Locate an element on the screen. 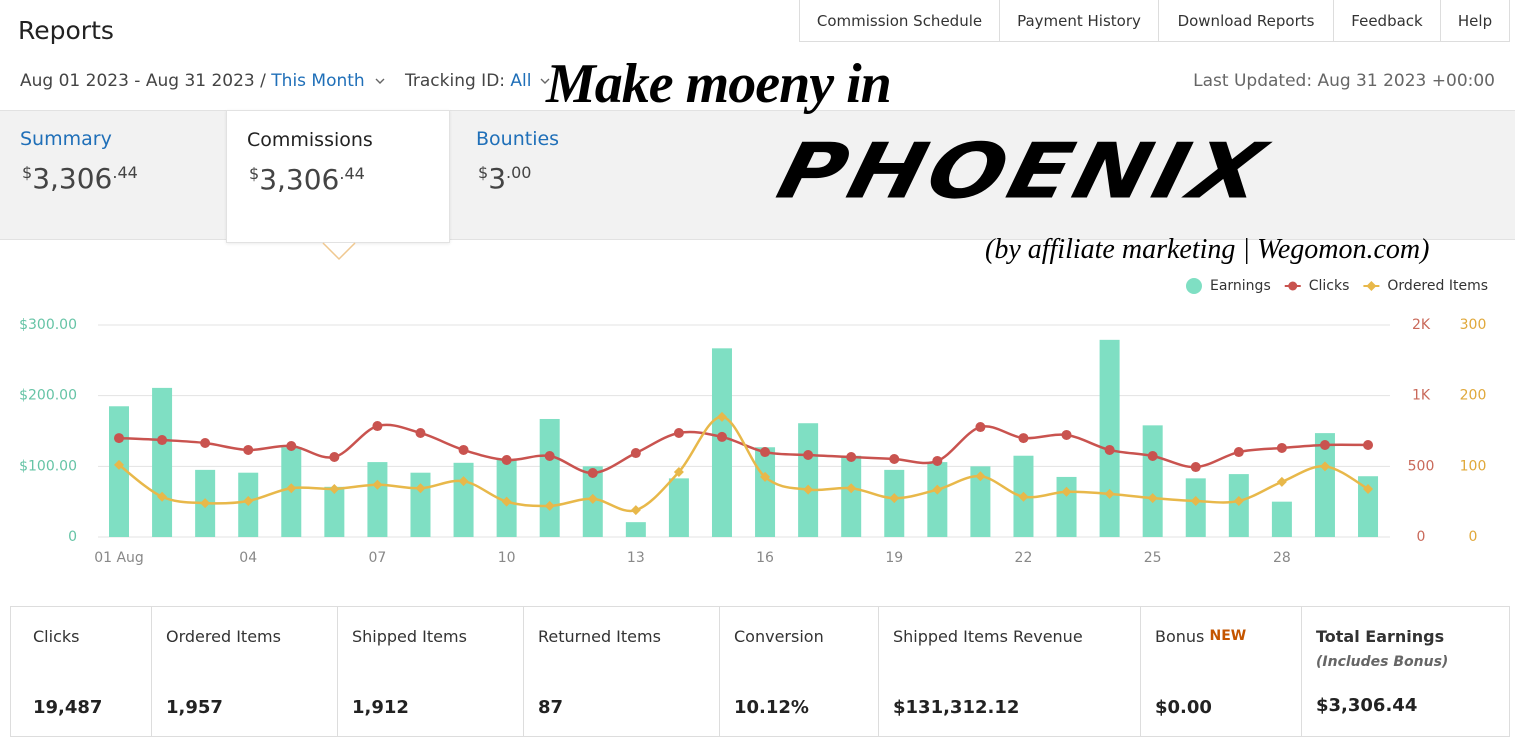 This screenshot has height=742, width=1515. tick-label: $100.00 is located at coordinates (48, 466).